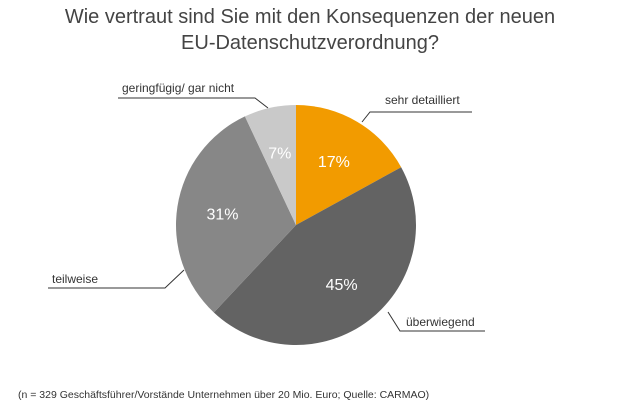 This screenshot has height=412, width=620. I want to click on slice-label: überwiegend, so click(440, 322).